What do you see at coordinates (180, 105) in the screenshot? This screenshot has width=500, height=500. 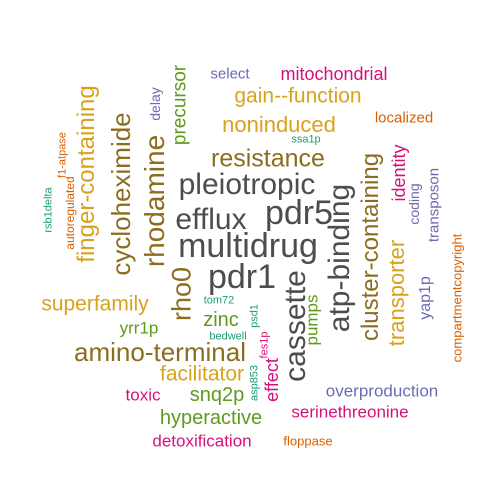 I see `word-precursor: precursor` at bounding box center [180, 105].